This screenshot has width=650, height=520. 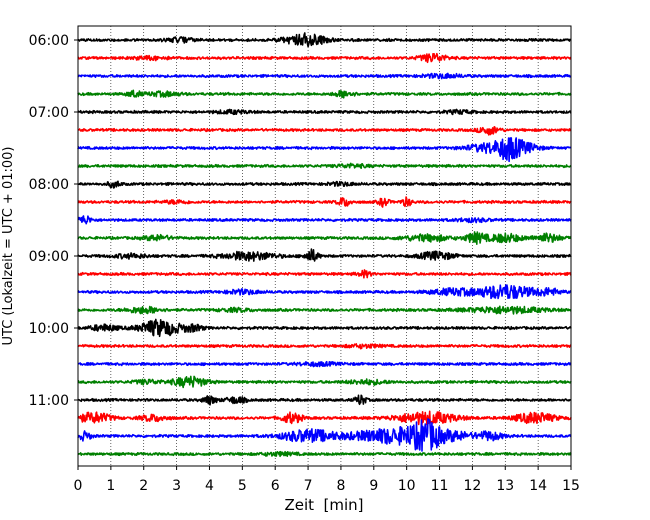 I want to click on x-tick-label: 1, so click(x=110, y=486).